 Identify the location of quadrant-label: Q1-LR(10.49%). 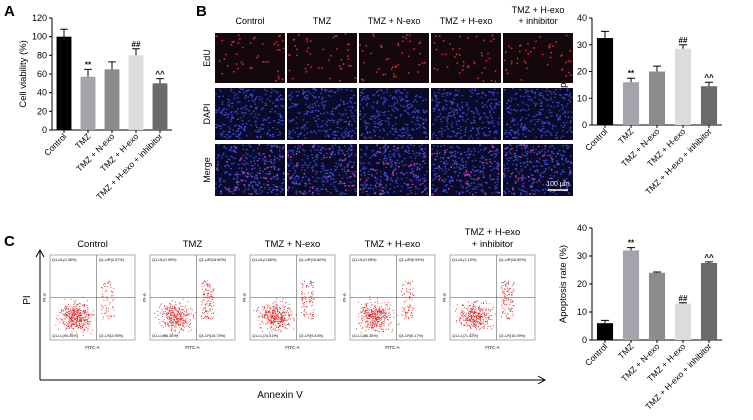
(512, 336).